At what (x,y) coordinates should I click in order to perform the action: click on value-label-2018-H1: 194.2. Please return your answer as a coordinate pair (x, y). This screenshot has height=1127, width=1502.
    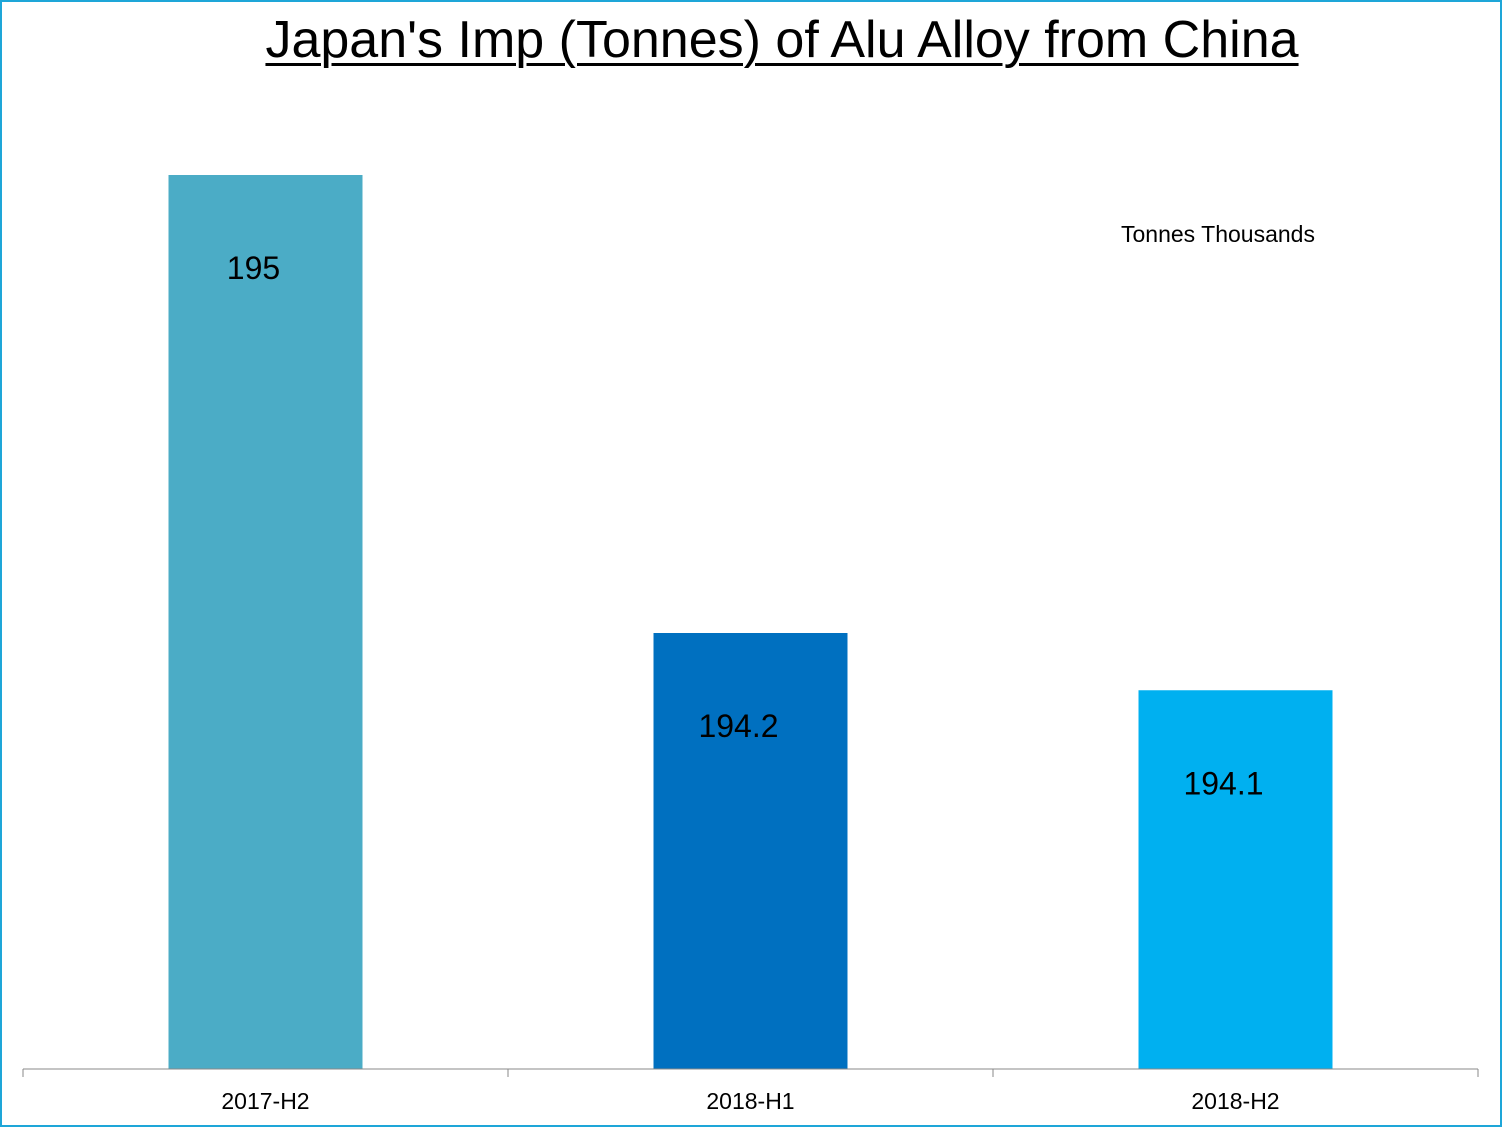
    Looking at the image, I should click on (738, 726).